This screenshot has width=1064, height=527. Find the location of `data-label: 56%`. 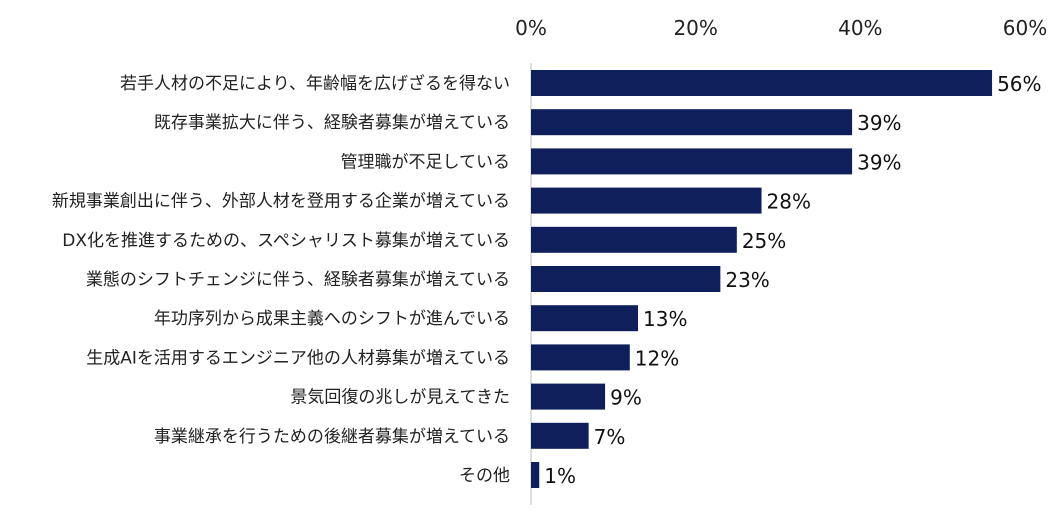

data-label: 56% is located at coordinates (1019, 84).